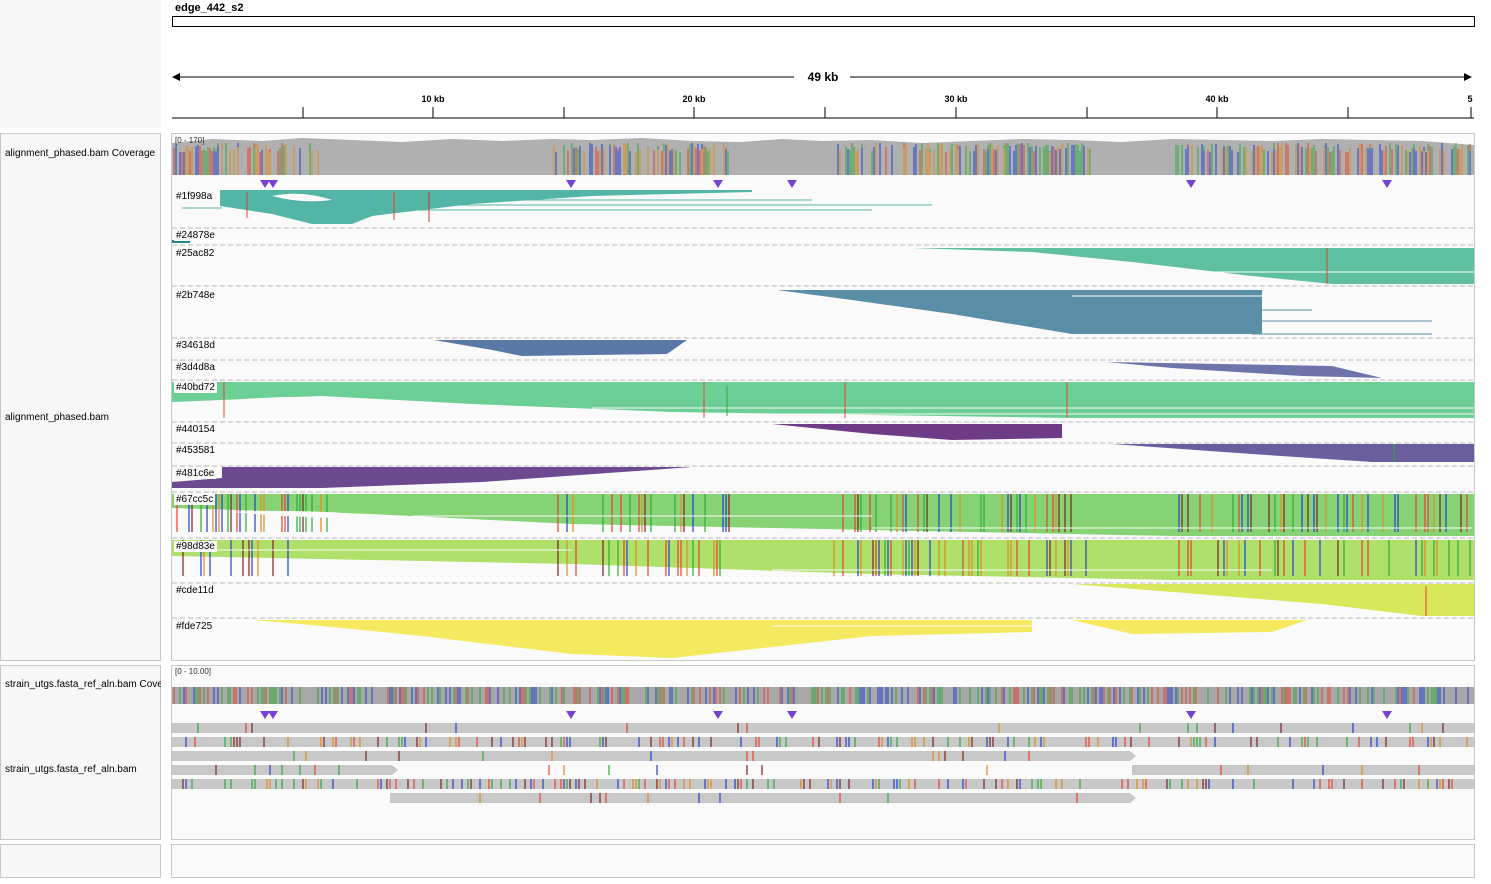  Describe the element at coordinates (195, 429) in the screenshot. I see `group-label-440154: #440154` at that location.